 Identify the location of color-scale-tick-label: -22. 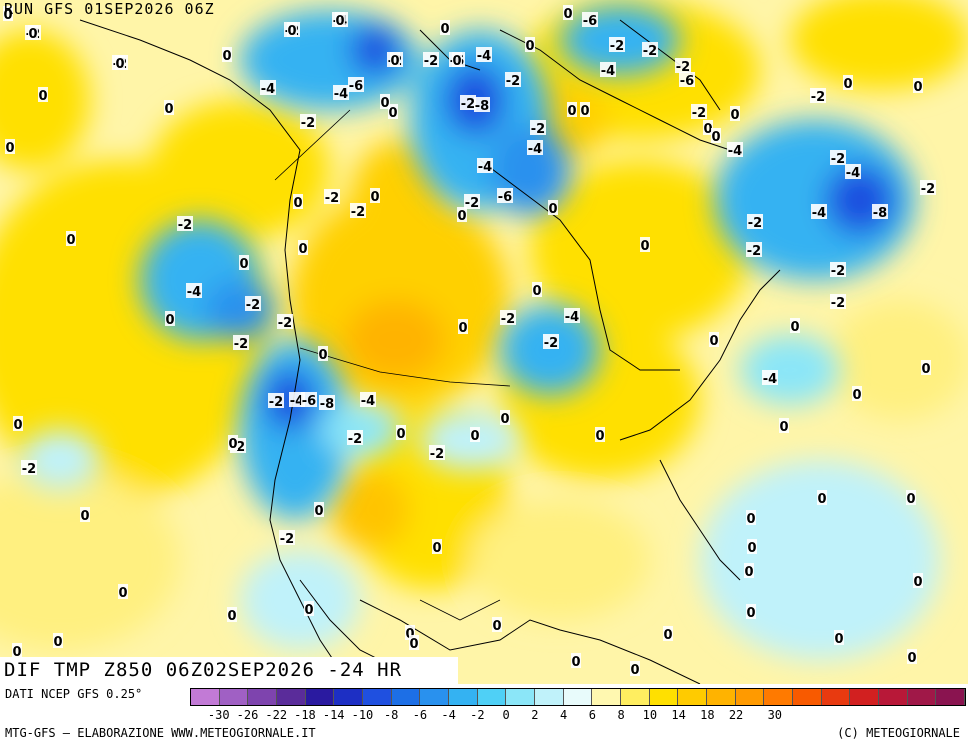
(276, 715).